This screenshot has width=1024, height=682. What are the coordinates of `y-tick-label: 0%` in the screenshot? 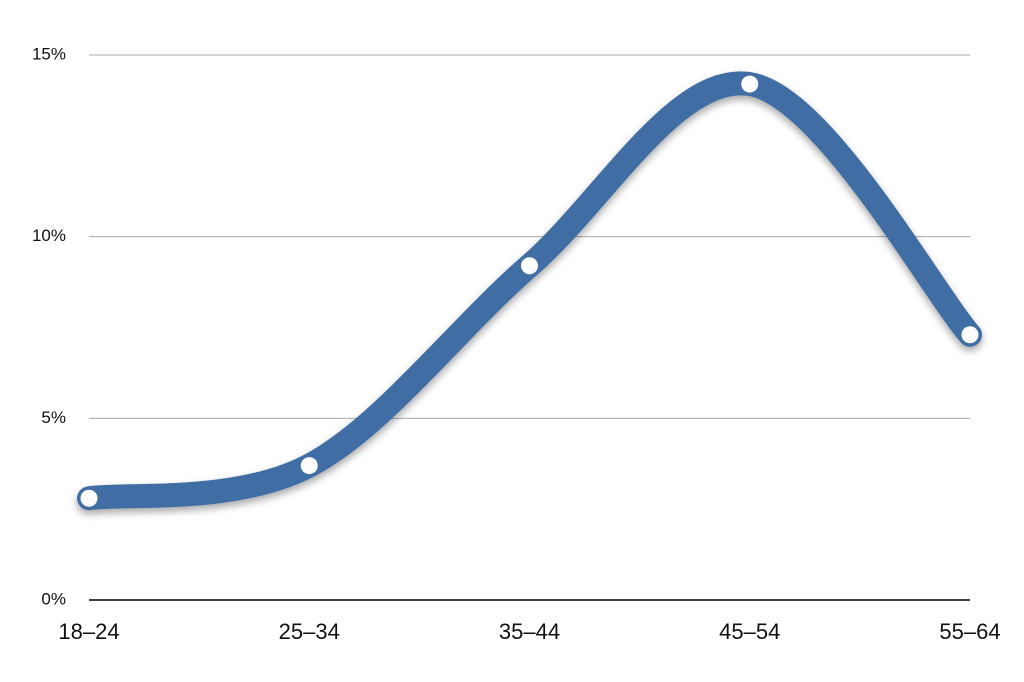 It's located at (53, 598).